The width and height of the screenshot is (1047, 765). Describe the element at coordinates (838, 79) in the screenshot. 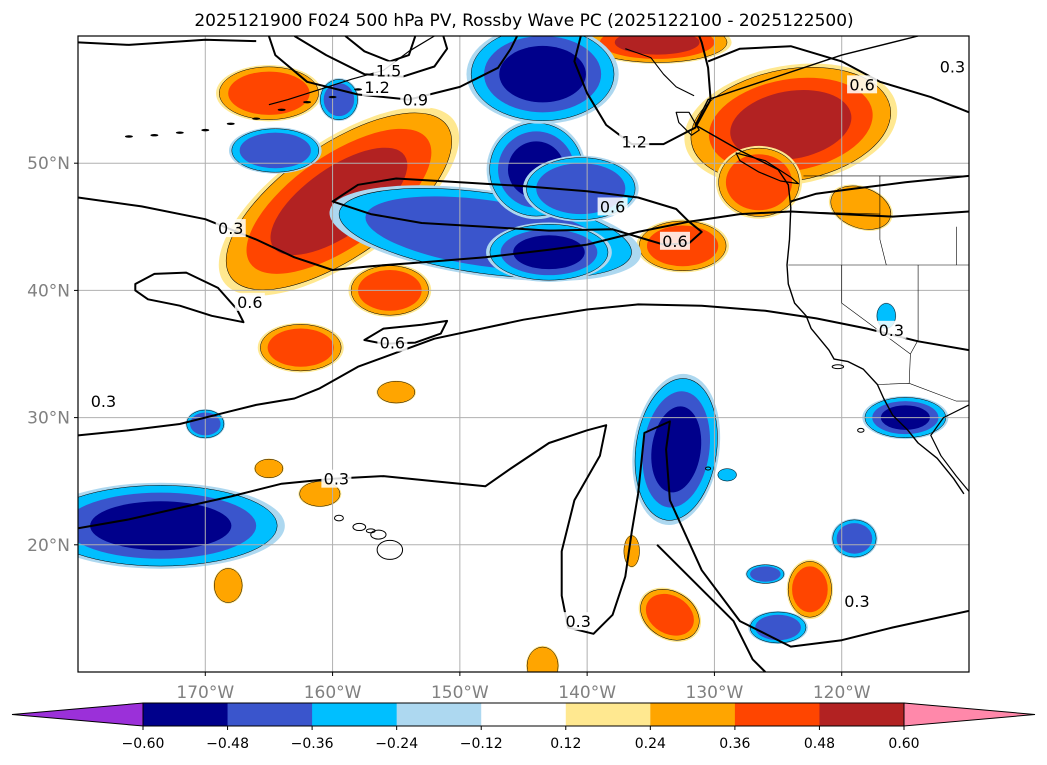

I see `pv-contour-0.6-northeast` at that location.